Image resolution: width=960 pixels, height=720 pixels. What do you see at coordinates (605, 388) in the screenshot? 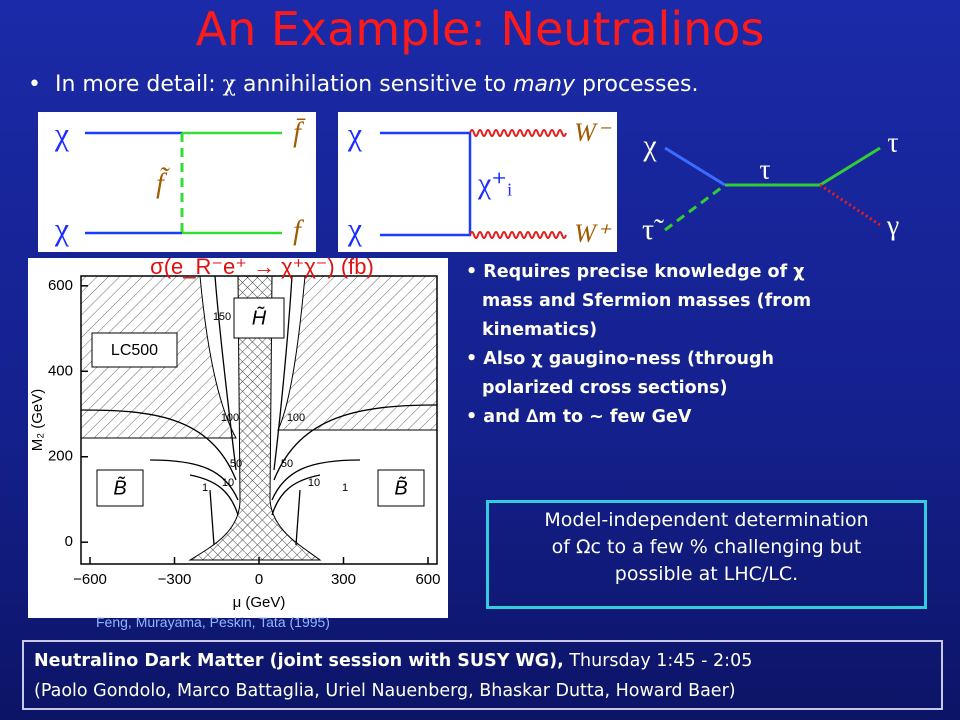
I see `bullet-text: polarized cross sections)` at bounding box center [605, 388].